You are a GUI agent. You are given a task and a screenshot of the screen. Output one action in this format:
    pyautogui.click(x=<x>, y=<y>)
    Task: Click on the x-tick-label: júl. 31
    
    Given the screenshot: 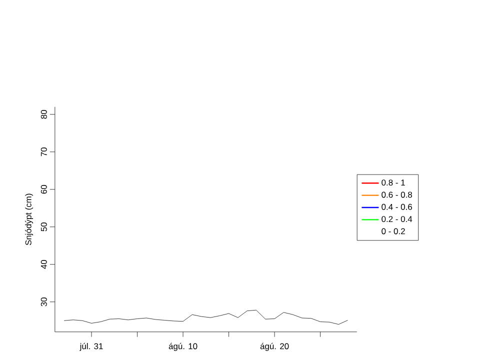 What is the action you would take?
    pyautogui.click(x=91, y=346)
    